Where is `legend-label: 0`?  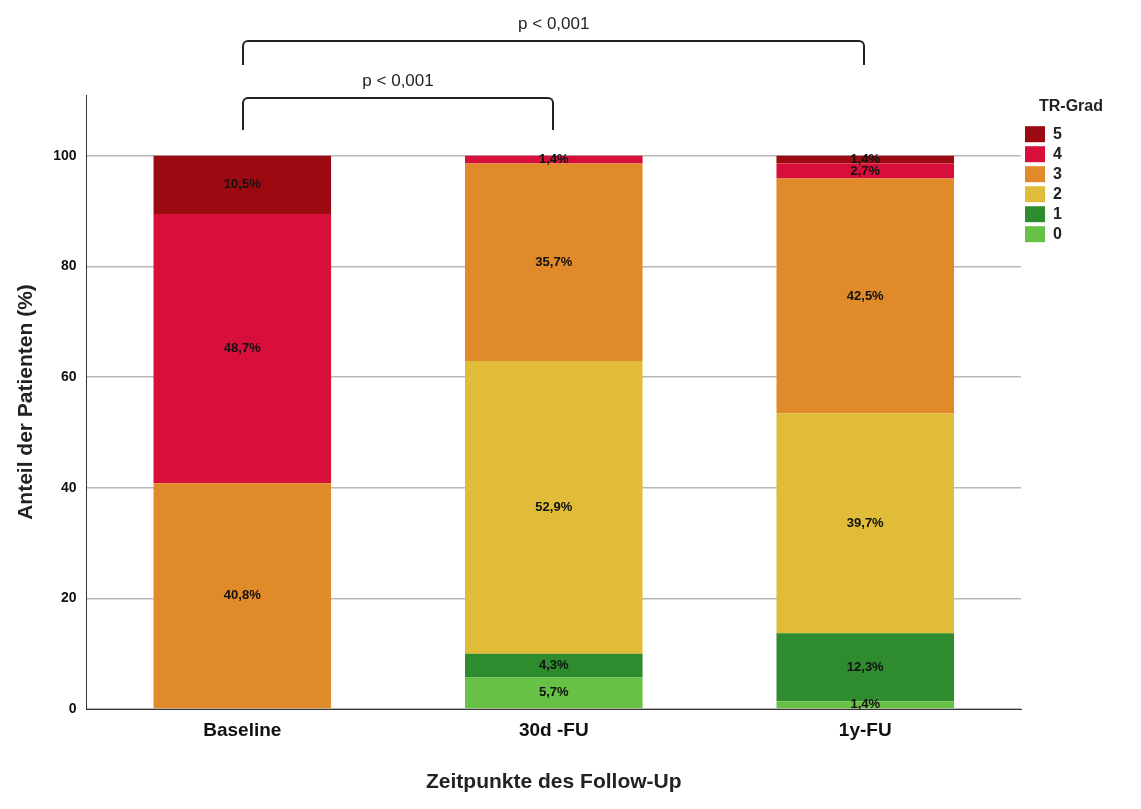 legend-label: 0 is located at coordinates (1057, 233).